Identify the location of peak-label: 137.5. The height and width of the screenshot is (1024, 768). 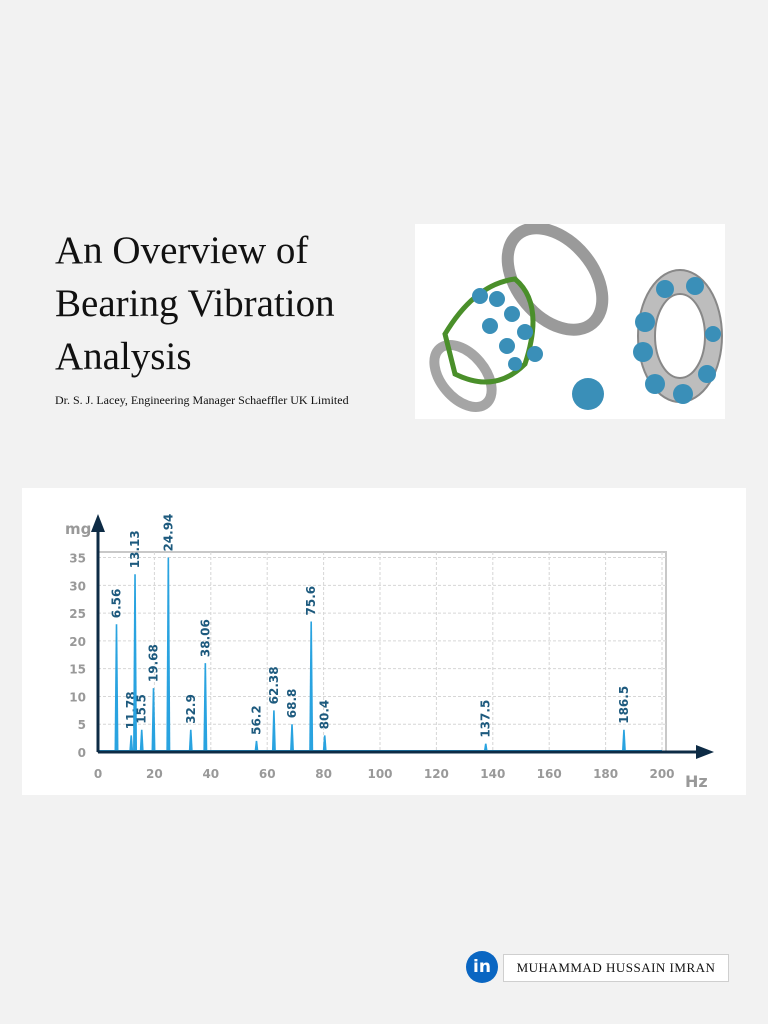
(486, 719).